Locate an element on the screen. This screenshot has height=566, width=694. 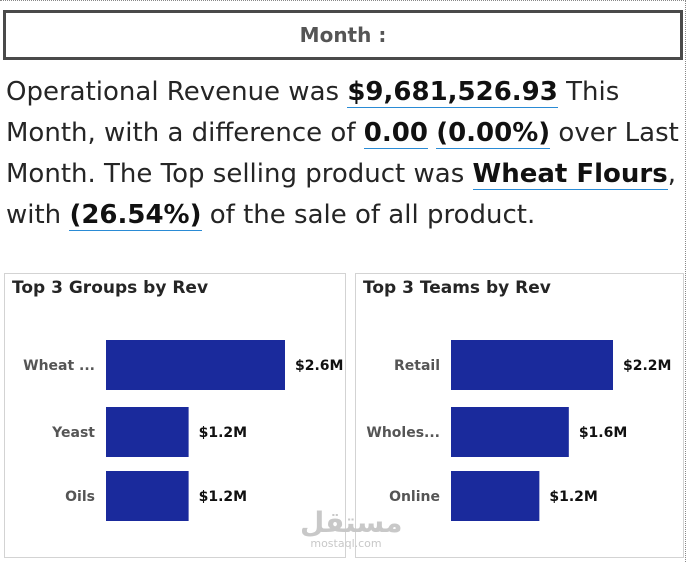
month-label: Month : is located at coordinates (343, 35).